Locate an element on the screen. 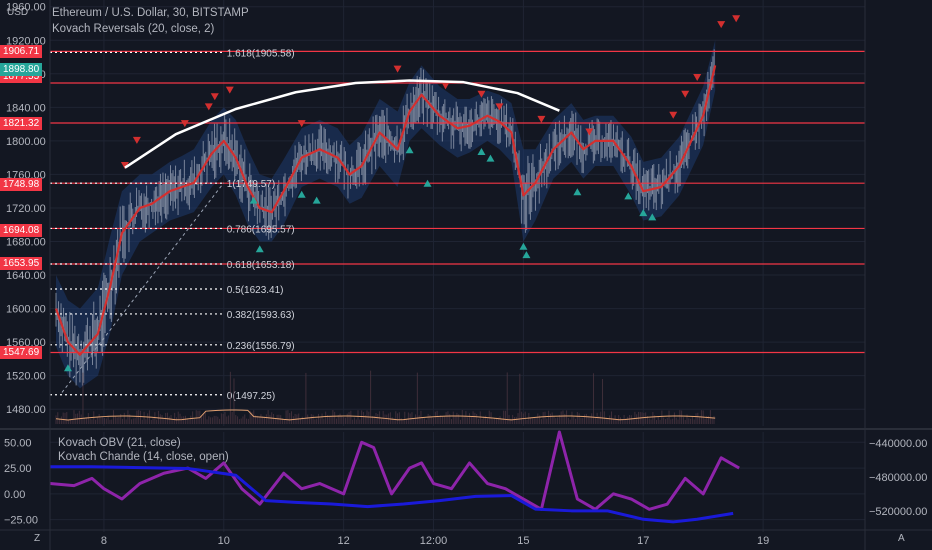 The height and width of the screenshot is (550, 932). osc-left-tick-label: 25.00 is located at coordinates (18, 469).